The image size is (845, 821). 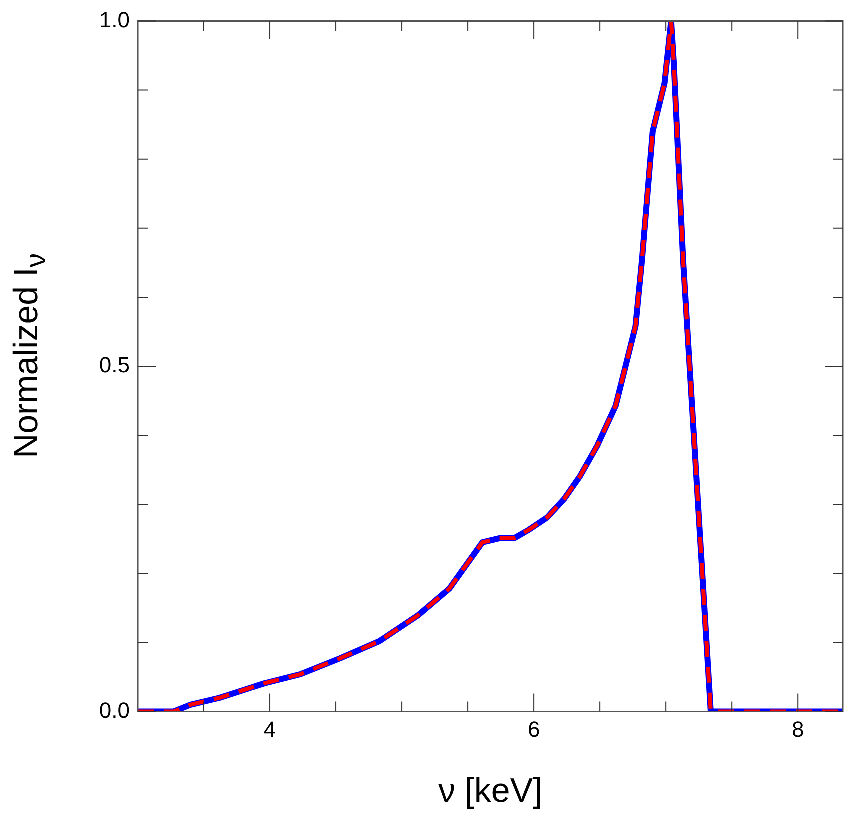 What do you see at coordinates (534, 729) in the screenshot?
I see `x-tick-label: 6` at bounding box center [534, 729].